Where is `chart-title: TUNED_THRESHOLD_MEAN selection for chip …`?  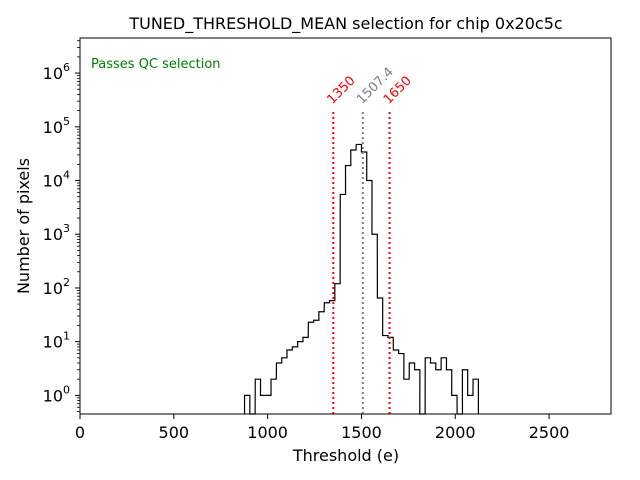 chart-title: TUNED_THRESHOLD_MEAN selection for chip … is located at coordinates (345, 24).